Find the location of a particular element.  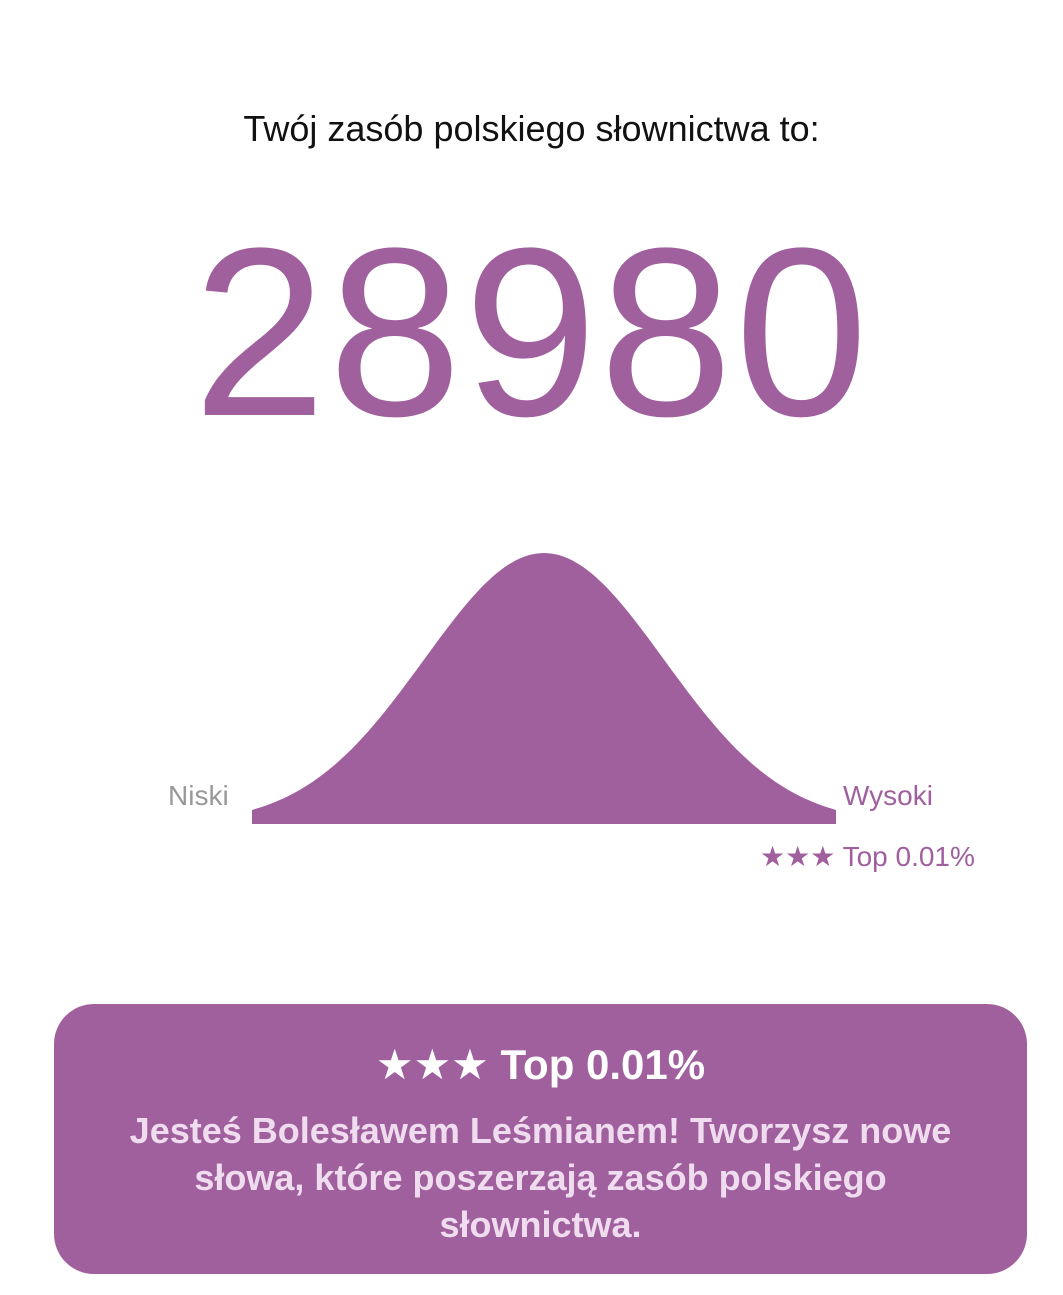

distribution-curve is located at coordinates (544, 688).